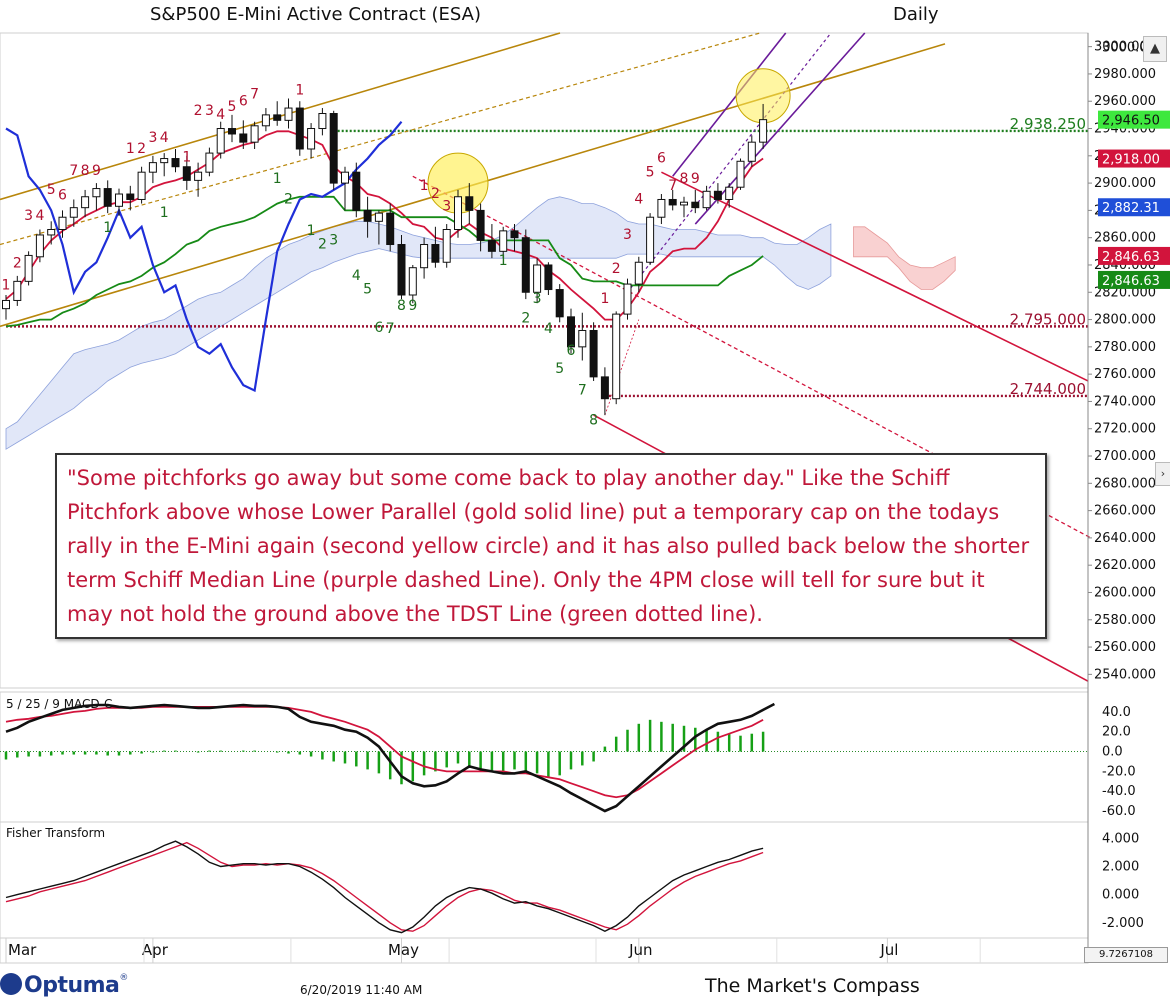  I want to click on price-tick-label: 2860.000, so click(1125, 238).